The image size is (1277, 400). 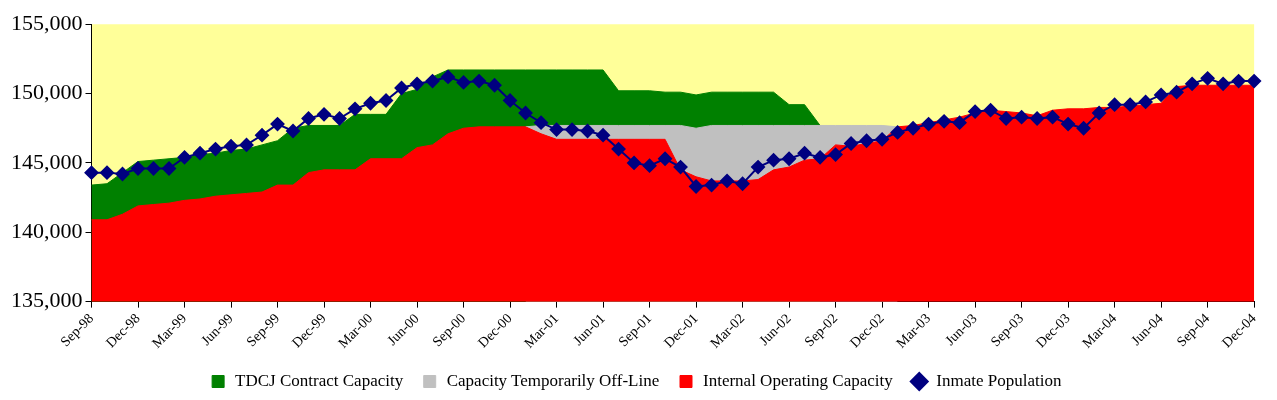 What do you see at coordinates (999, 380) in the screenshot?
I see `legend-label: Inmate Population` at bounding box center [999, 380].